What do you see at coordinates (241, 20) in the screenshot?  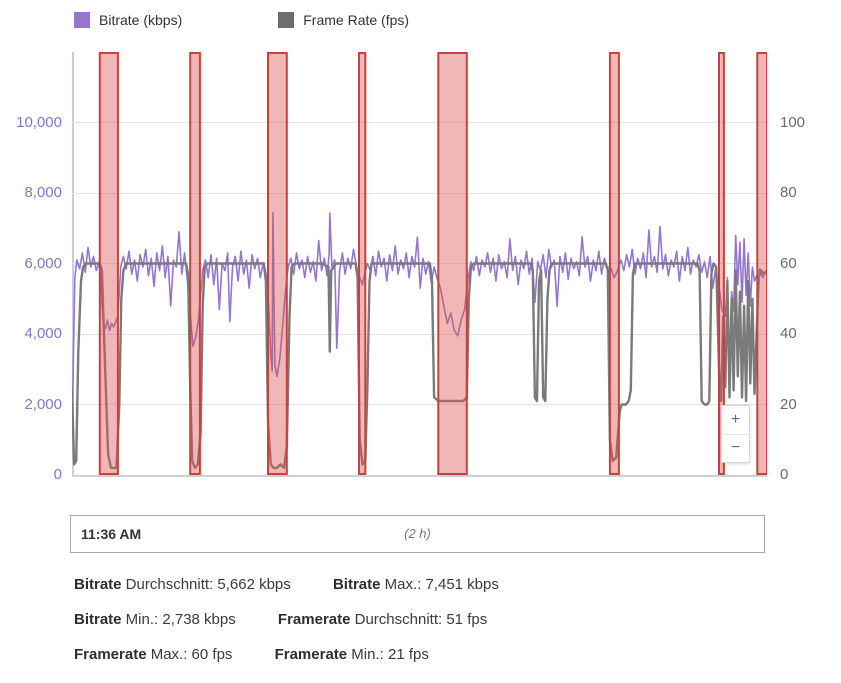 I see `chart-legend: Bitrate (kbps) Frame Rate (fps)` at bounding box center [241, 20].